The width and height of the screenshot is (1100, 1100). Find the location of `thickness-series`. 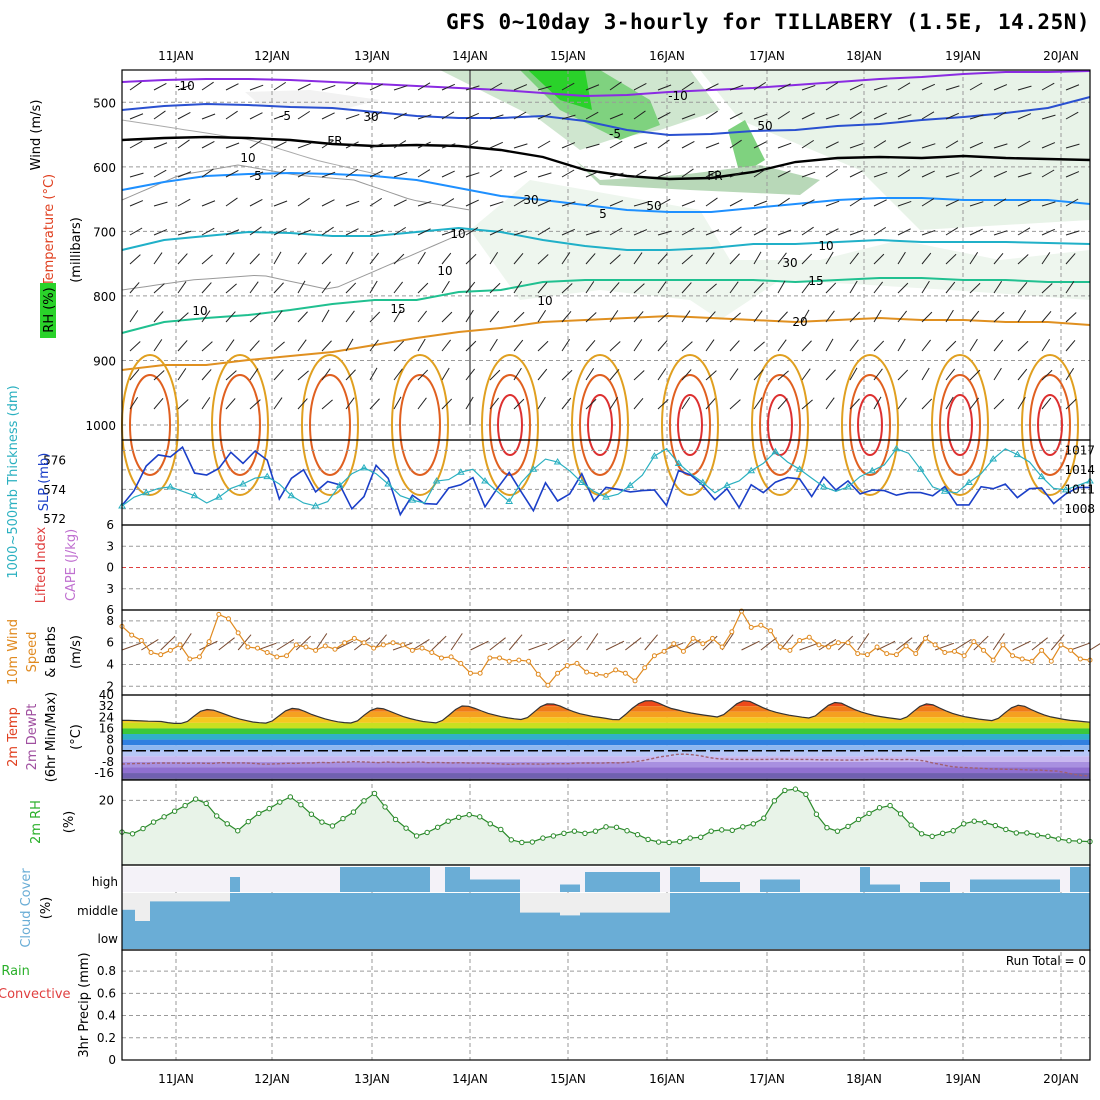

thickness-series is located at coordinates (606, 477).